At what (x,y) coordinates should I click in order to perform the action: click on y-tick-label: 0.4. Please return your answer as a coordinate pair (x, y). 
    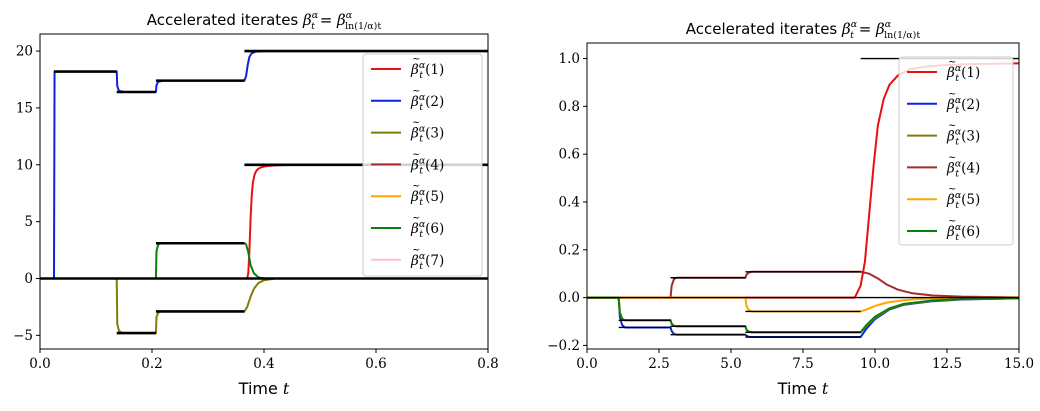
    Looking at the image, I should click on (569, 202).